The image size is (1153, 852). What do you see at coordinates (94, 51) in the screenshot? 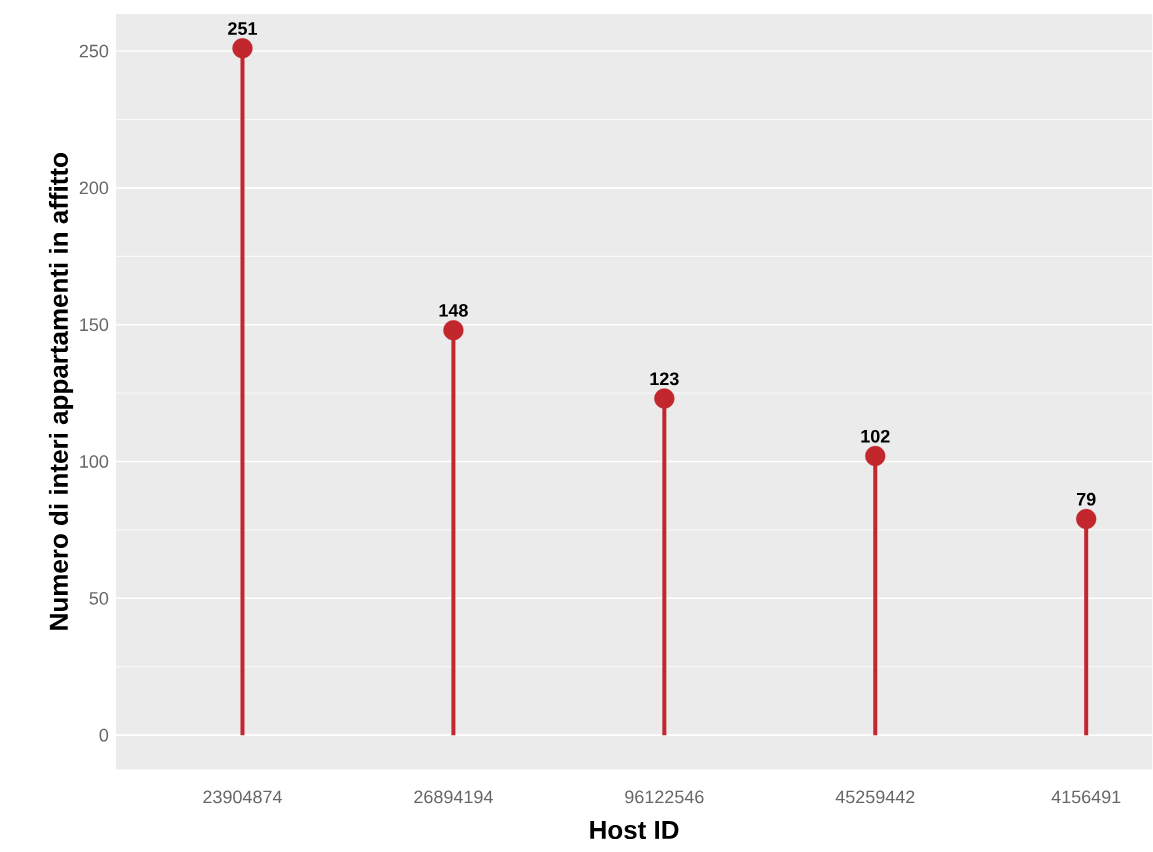
I see `y-tick-label: 250` at bounding box center [94, 51].